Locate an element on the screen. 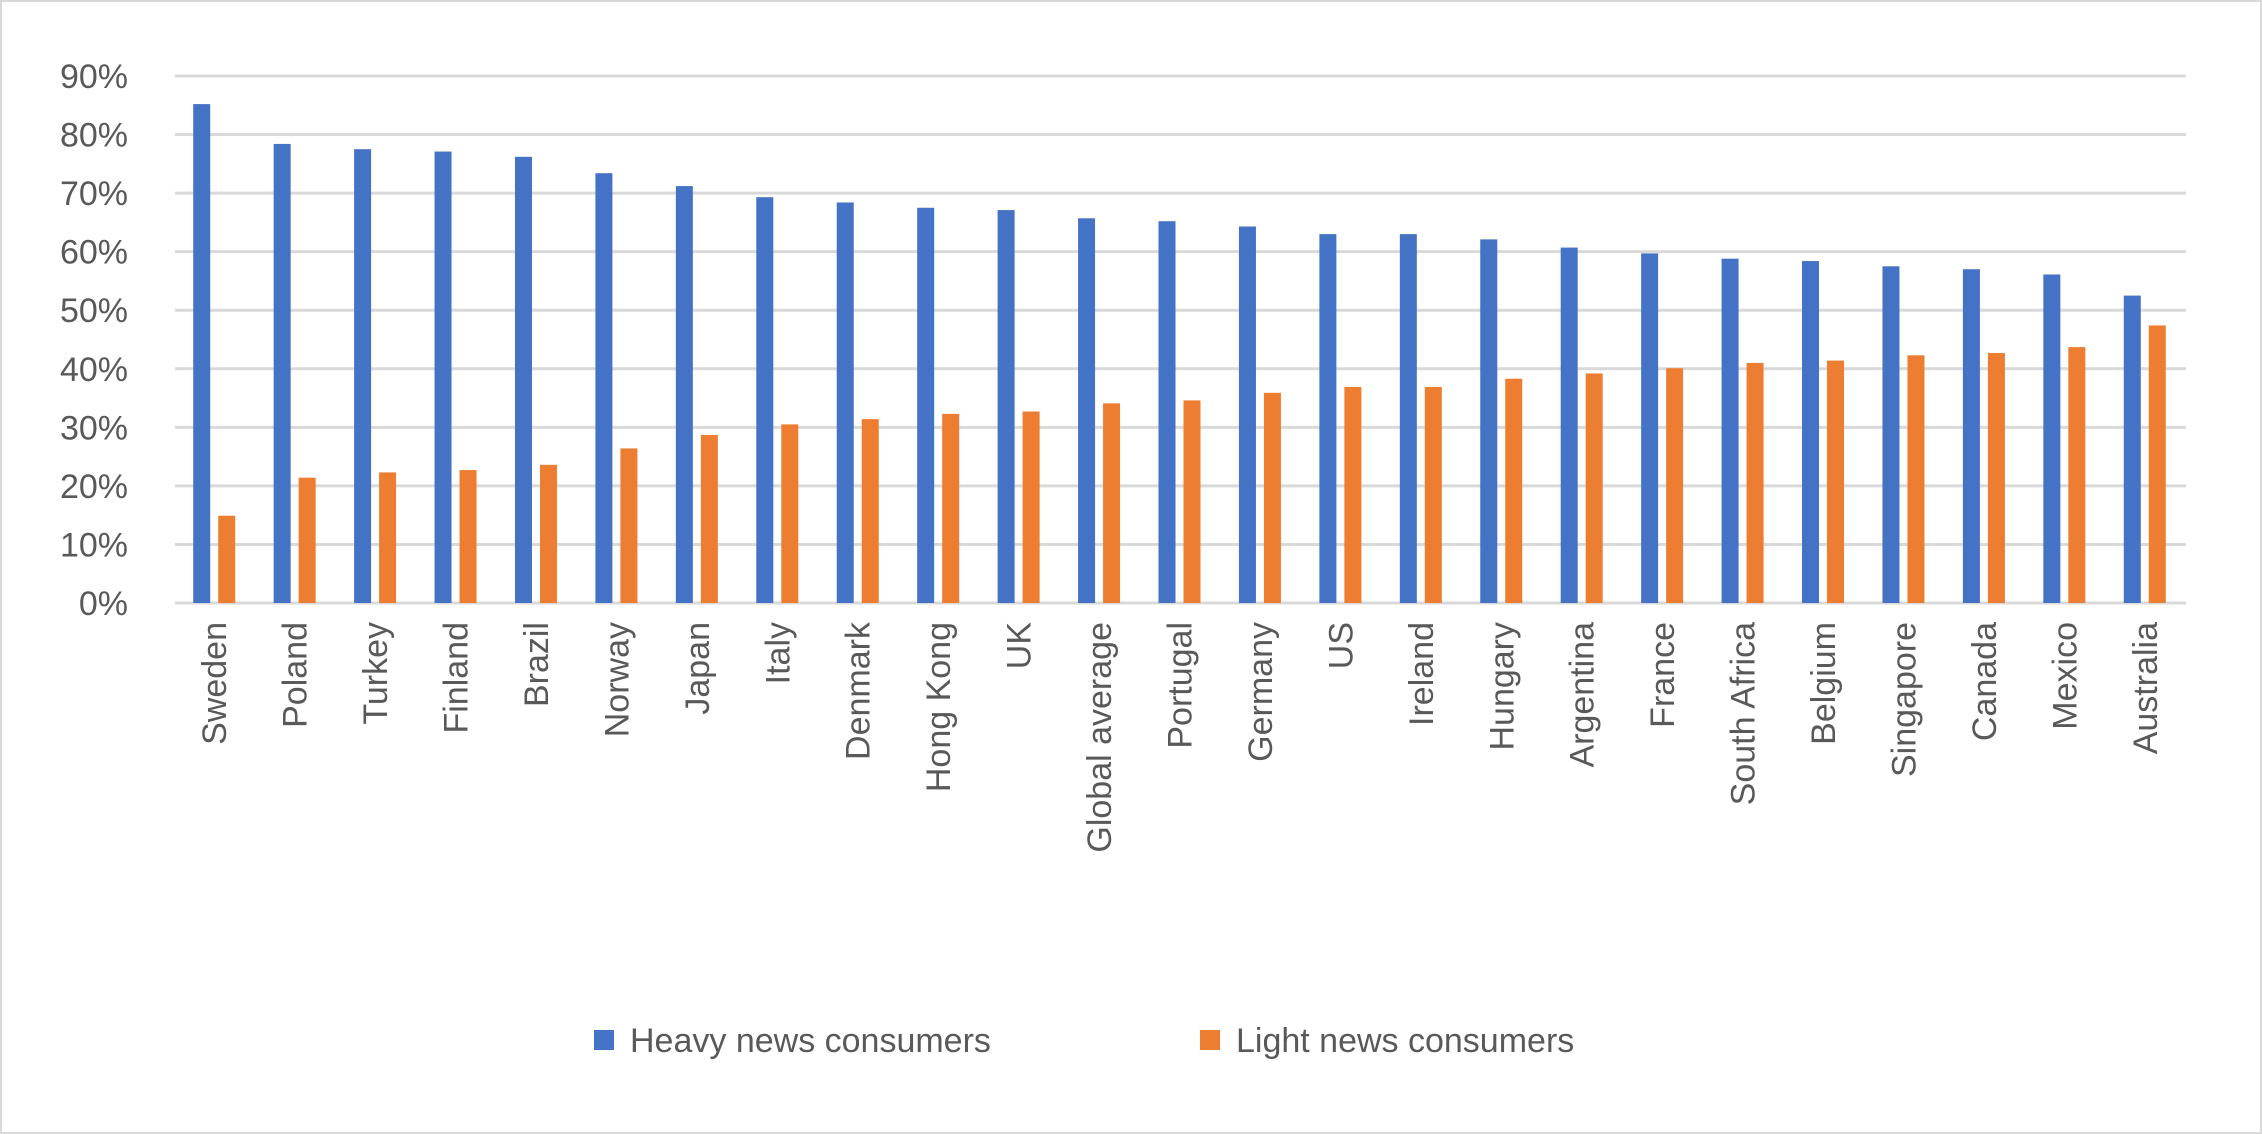  x-tick-label: Norway is located at coordinates (617, 679).